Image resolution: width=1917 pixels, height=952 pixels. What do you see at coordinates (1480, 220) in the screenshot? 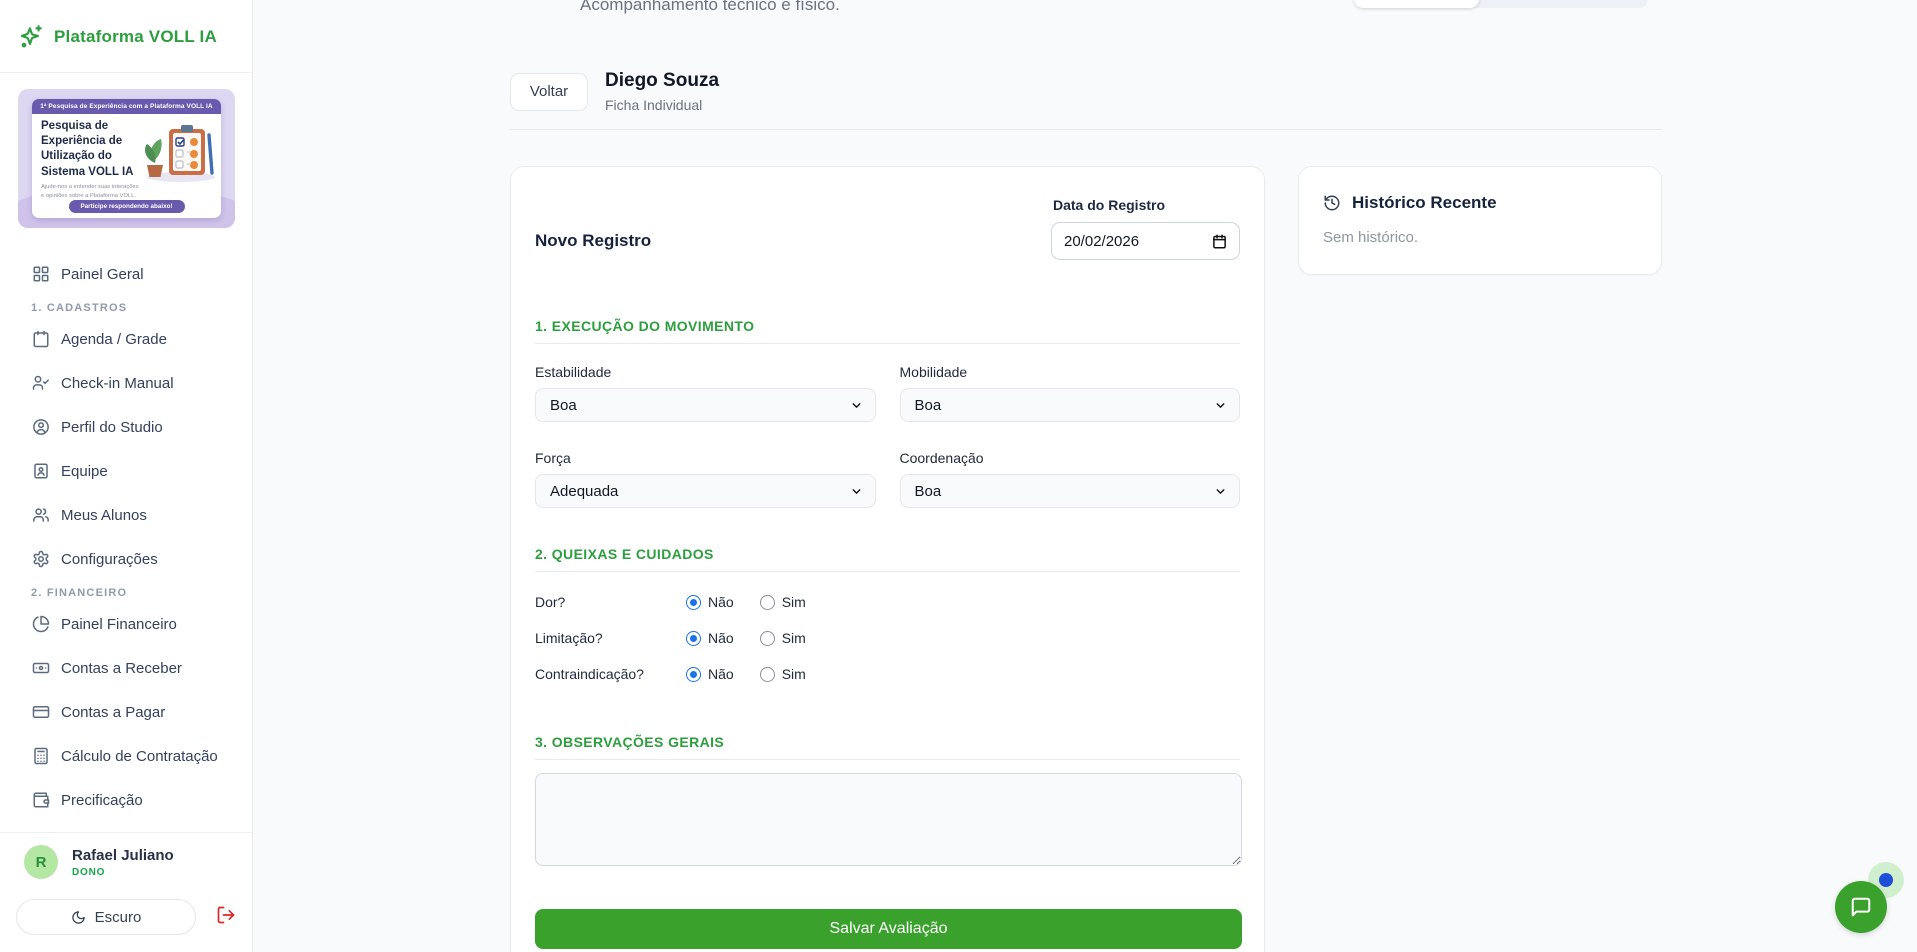
I see `recent-history-card: Histórico Recente Sem histórico.` at bounding box center [1480, 220].